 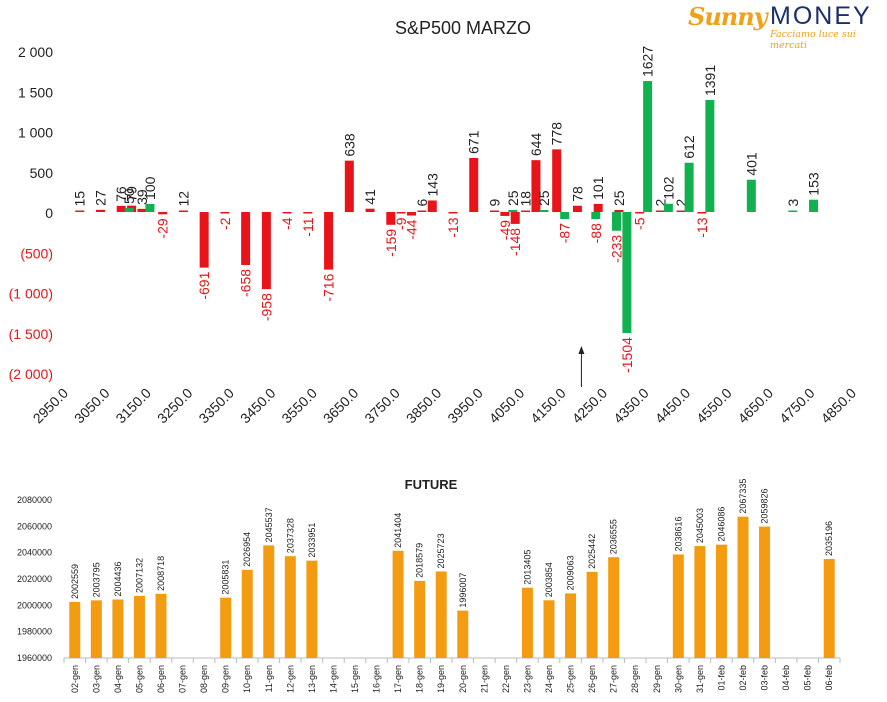 I want to click on x-tick-label: 3250.0, so click(x=175, y=406).